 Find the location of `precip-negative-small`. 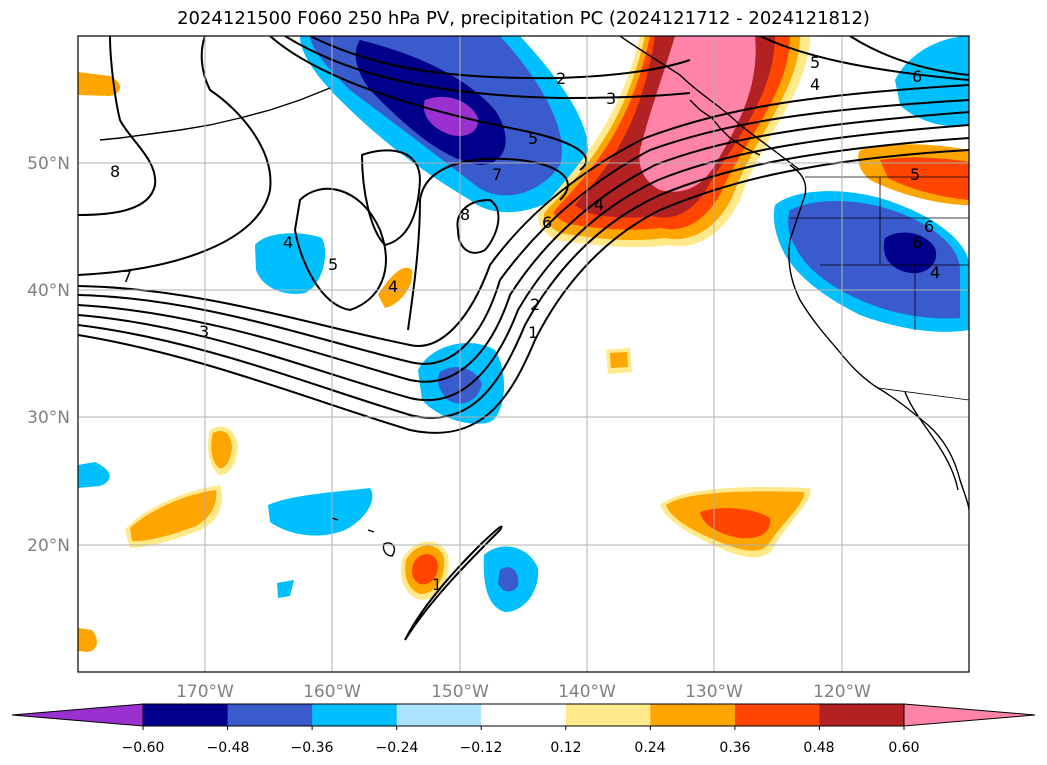

precip-negative-small is located at coordinates (285, 589).